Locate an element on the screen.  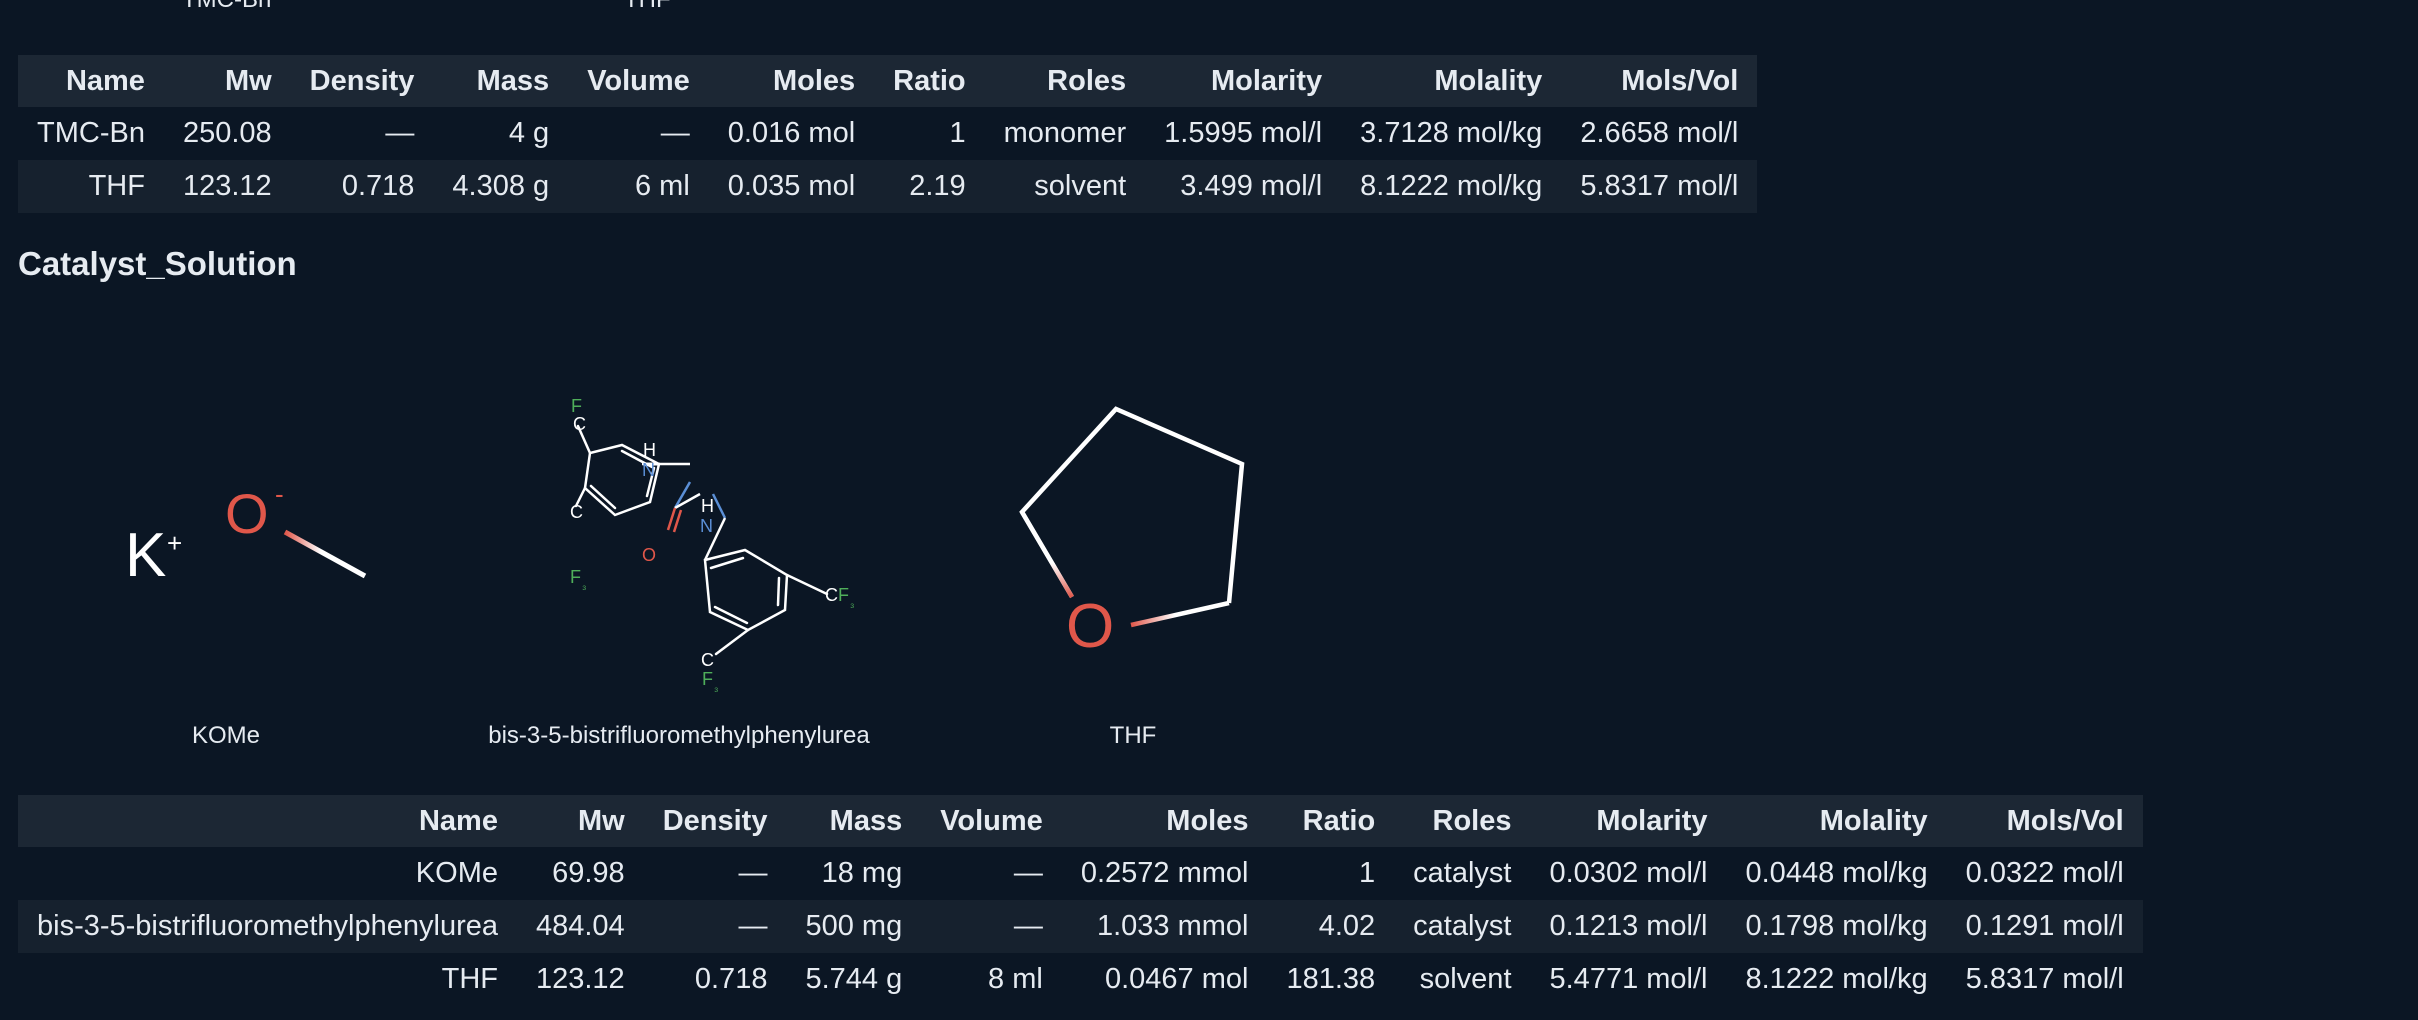
cell-mols-vol: 0.0322 mol/l is located at coordinates (2044, 873).